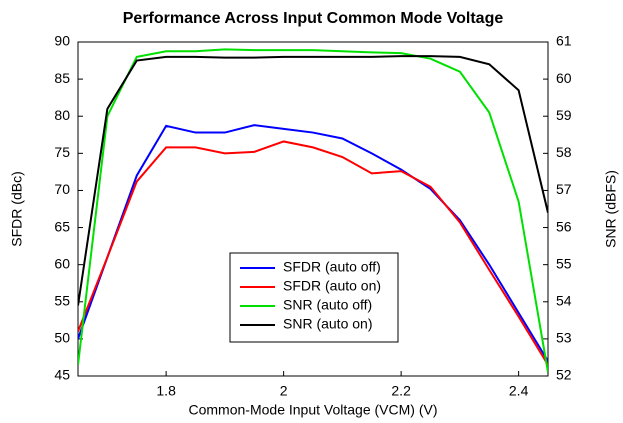 Image resolution: width=623 pixels, height=423 pixels. Describe the element at coordinates (564, 152) in the screenshot. I see `y2-tick-label: 58` at that location.